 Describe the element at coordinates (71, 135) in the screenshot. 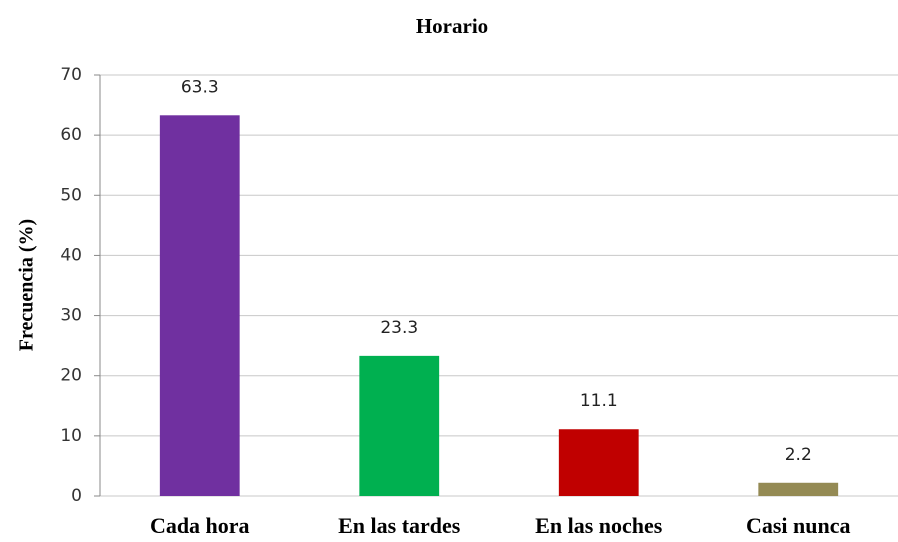

I see `y-tick-label: 60` at that location.